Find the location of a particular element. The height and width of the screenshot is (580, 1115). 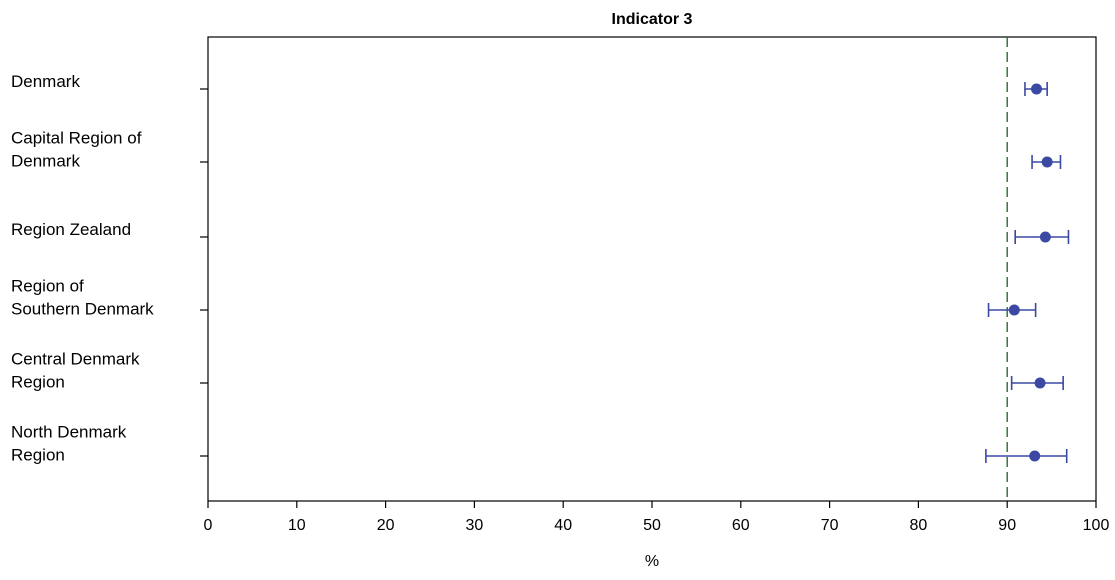

x-axis-title: % is located at coordinates (652, 561).